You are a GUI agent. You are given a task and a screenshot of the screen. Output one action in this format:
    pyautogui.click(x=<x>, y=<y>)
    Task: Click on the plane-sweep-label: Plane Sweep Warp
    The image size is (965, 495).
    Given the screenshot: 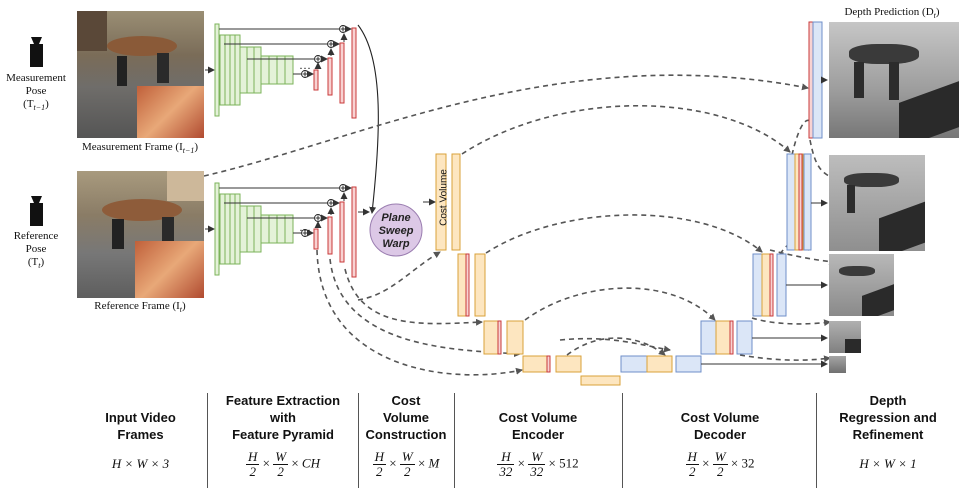 What is the action you would take?
    pyautogui.click(x=396, y=231)
    